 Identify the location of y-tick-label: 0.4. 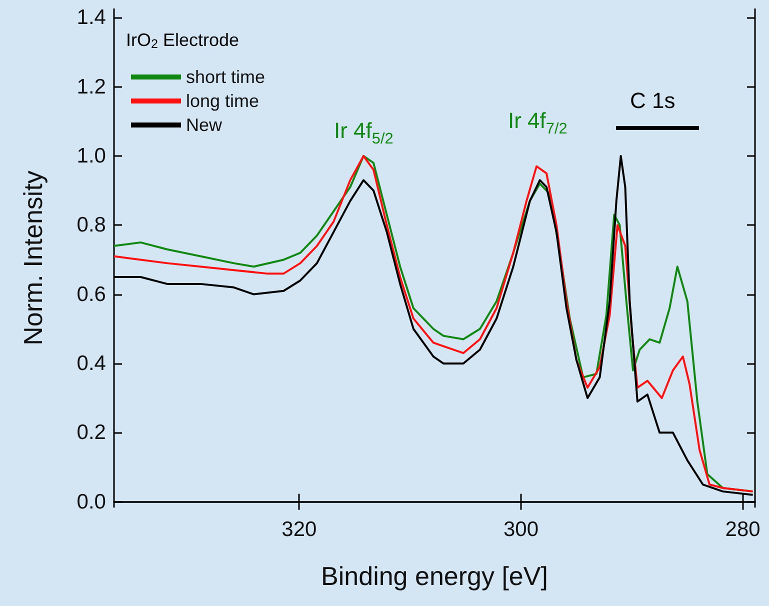
(91, 363).